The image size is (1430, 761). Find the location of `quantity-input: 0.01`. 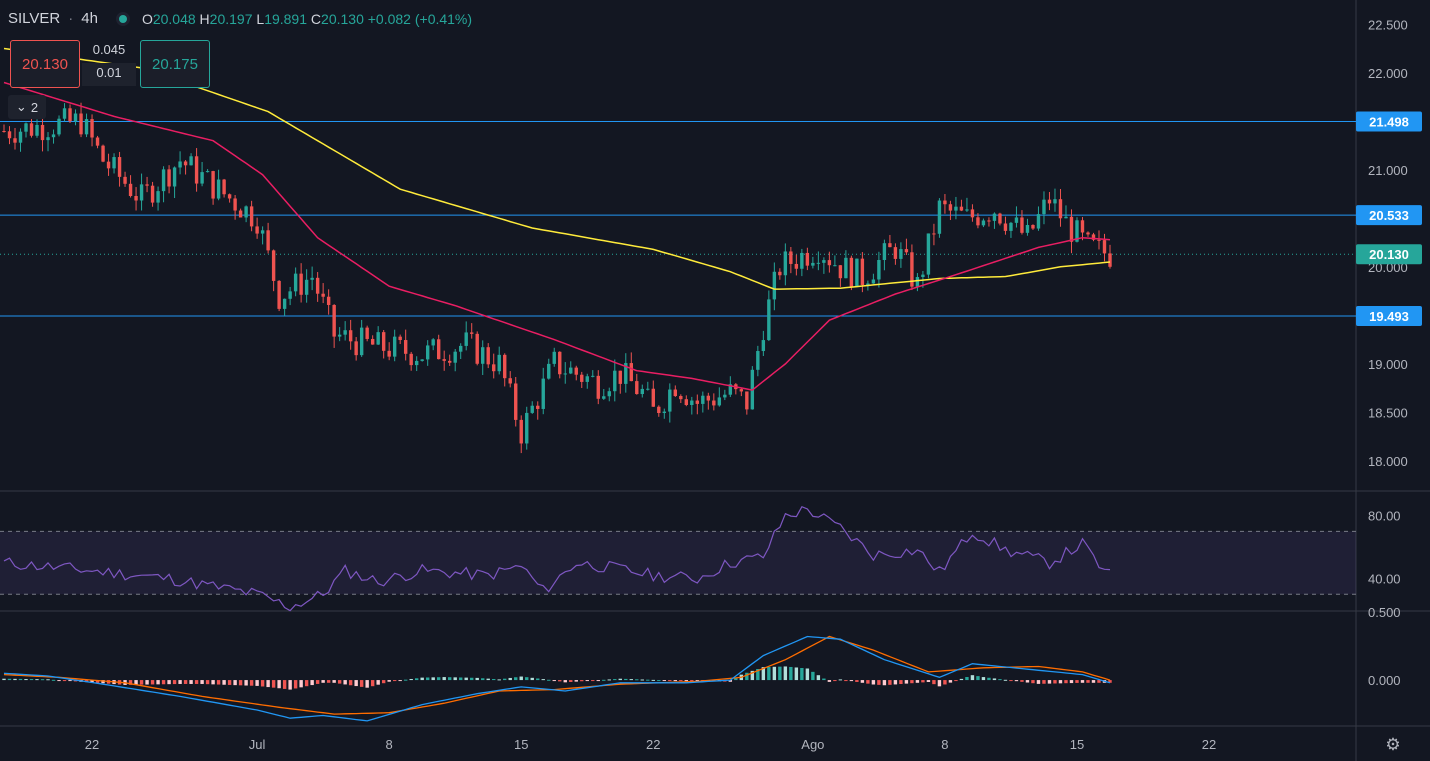

quantity-input: 0.01 is located at coordinates (109, 74).